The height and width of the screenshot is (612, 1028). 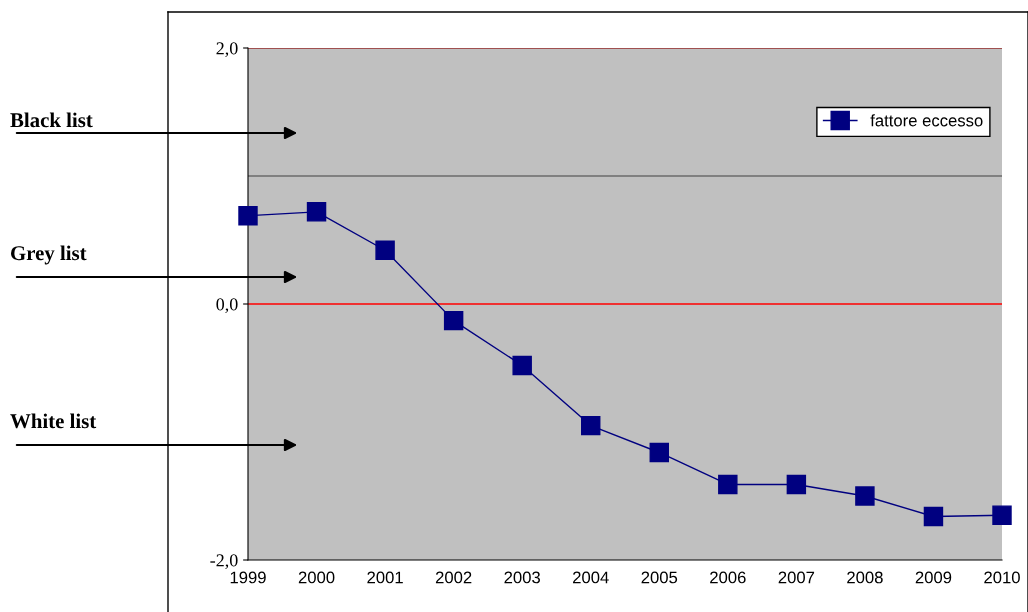 I want to click on x-tick-label: 2001, so click(x=385, y=577).